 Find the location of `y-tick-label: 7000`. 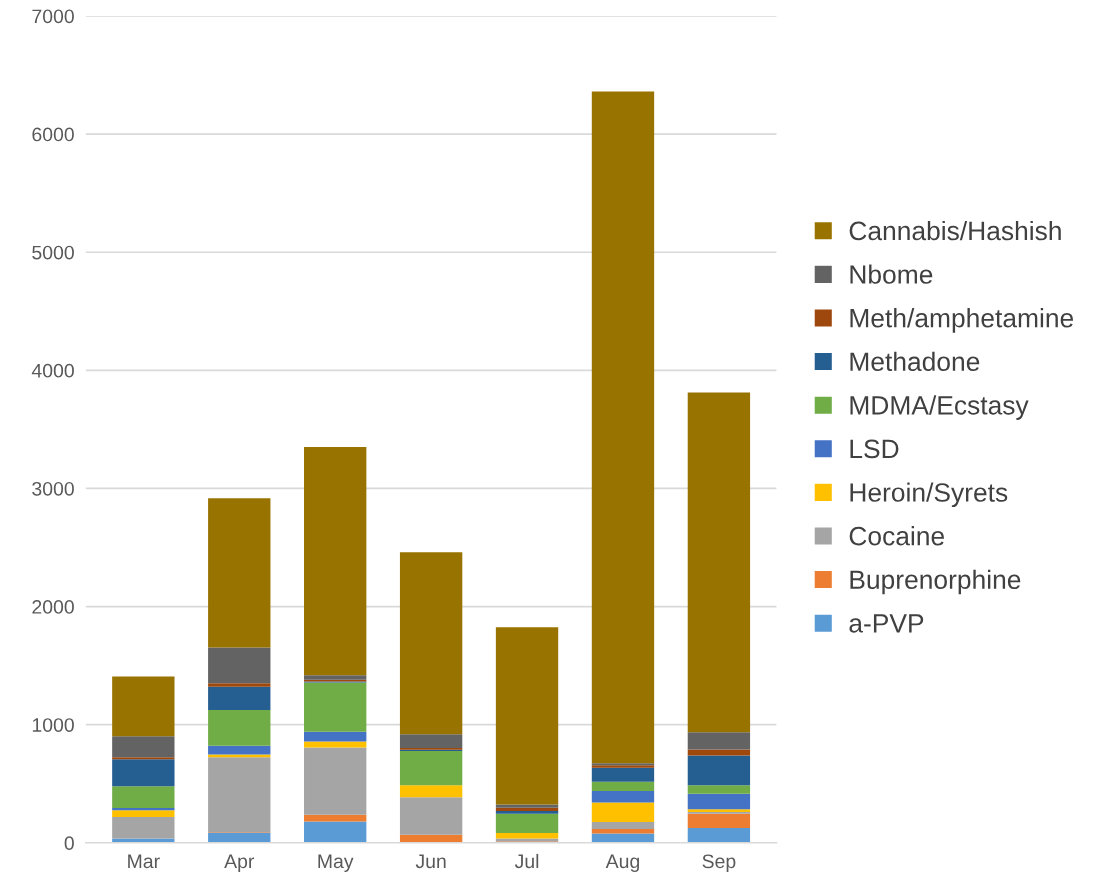

y-tick-label: 7000 is located at coordinates (53, 16).